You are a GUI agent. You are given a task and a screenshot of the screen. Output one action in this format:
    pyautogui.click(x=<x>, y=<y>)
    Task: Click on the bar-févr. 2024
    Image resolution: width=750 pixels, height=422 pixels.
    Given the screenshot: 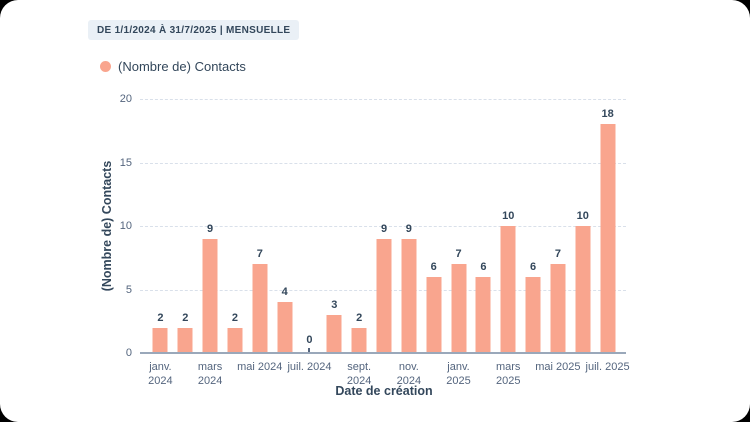 What is the action you would take?
    pyautogui.click(x=185, y=340)
    